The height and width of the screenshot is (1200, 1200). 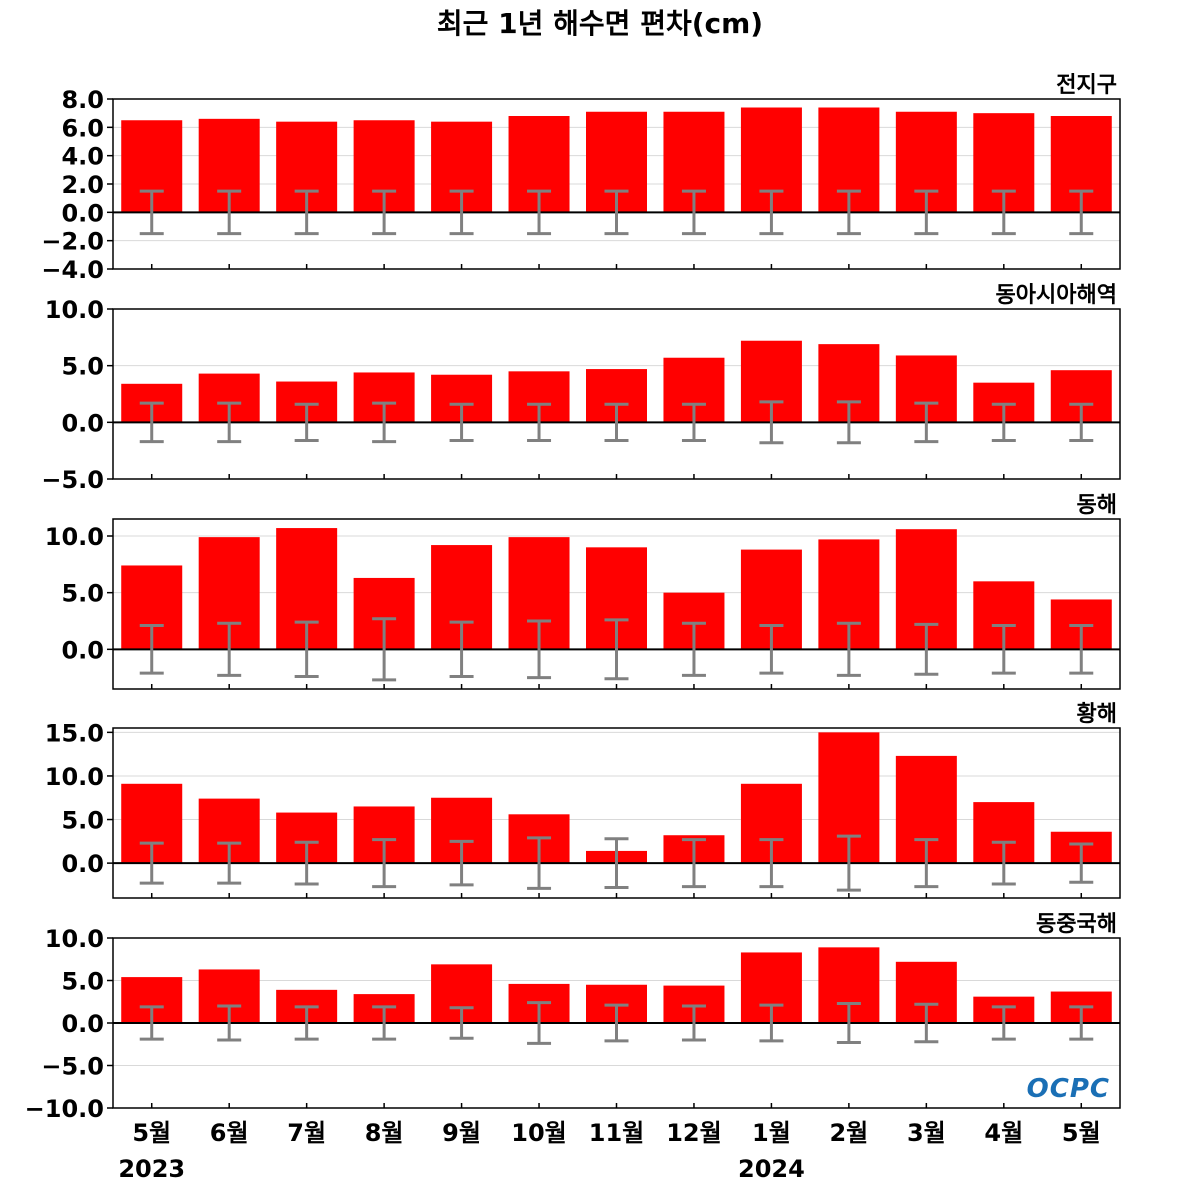 I want to click on ocpc-logo: OCPC, so click(x=1068, y=1089).